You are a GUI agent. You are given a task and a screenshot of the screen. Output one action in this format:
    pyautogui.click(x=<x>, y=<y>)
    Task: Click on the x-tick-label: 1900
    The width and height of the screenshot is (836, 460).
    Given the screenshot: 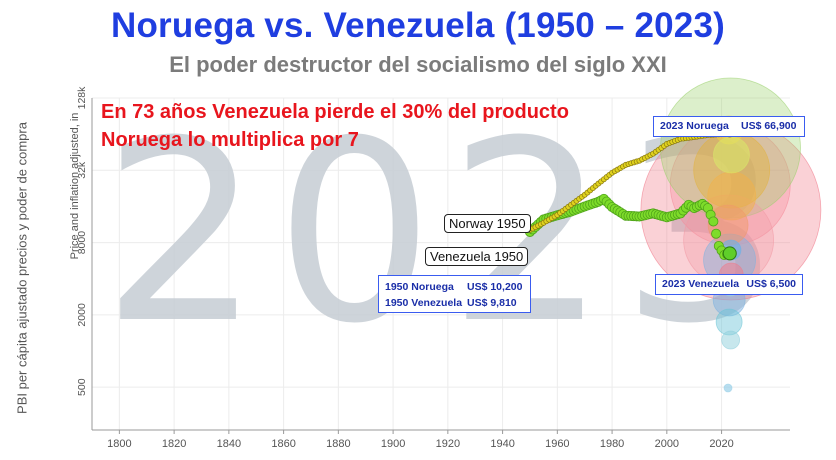 What is the action you would take?
    pyautogui.click(x=393, y=444)
    